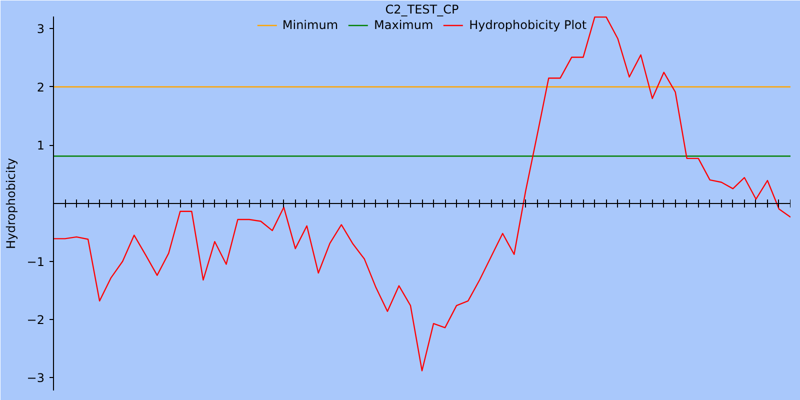 Image resolution: width=800 pixels, height=400 pixels. What do you see at coordinates (422, 9) in the screenshot?
I see `chart-title: C2_TEST_CP` at bounding box center [422, 9].